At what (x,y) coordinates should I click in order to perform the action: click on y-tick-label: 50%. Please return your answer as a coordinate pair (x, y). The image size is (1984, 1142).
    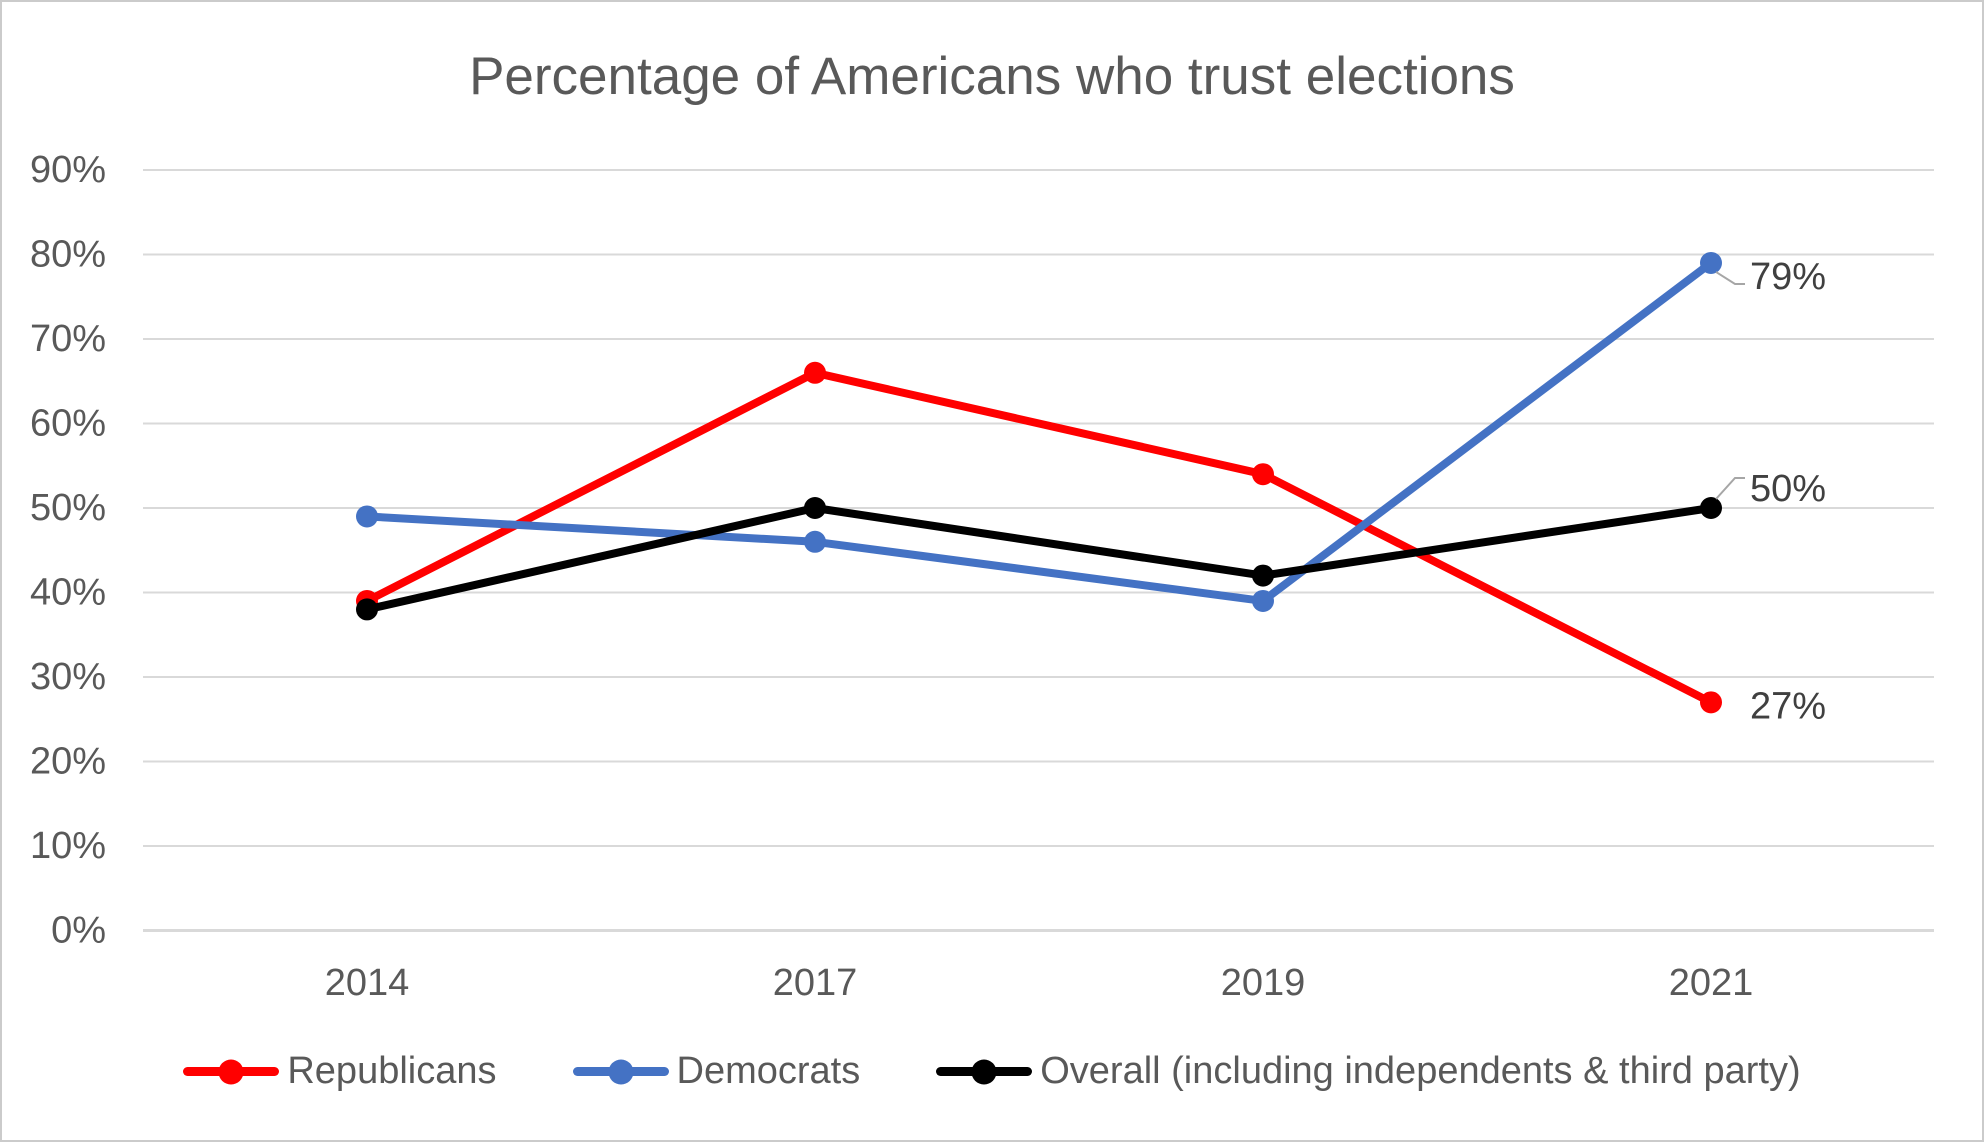
    Looking at the image, I should click on (68, 508).